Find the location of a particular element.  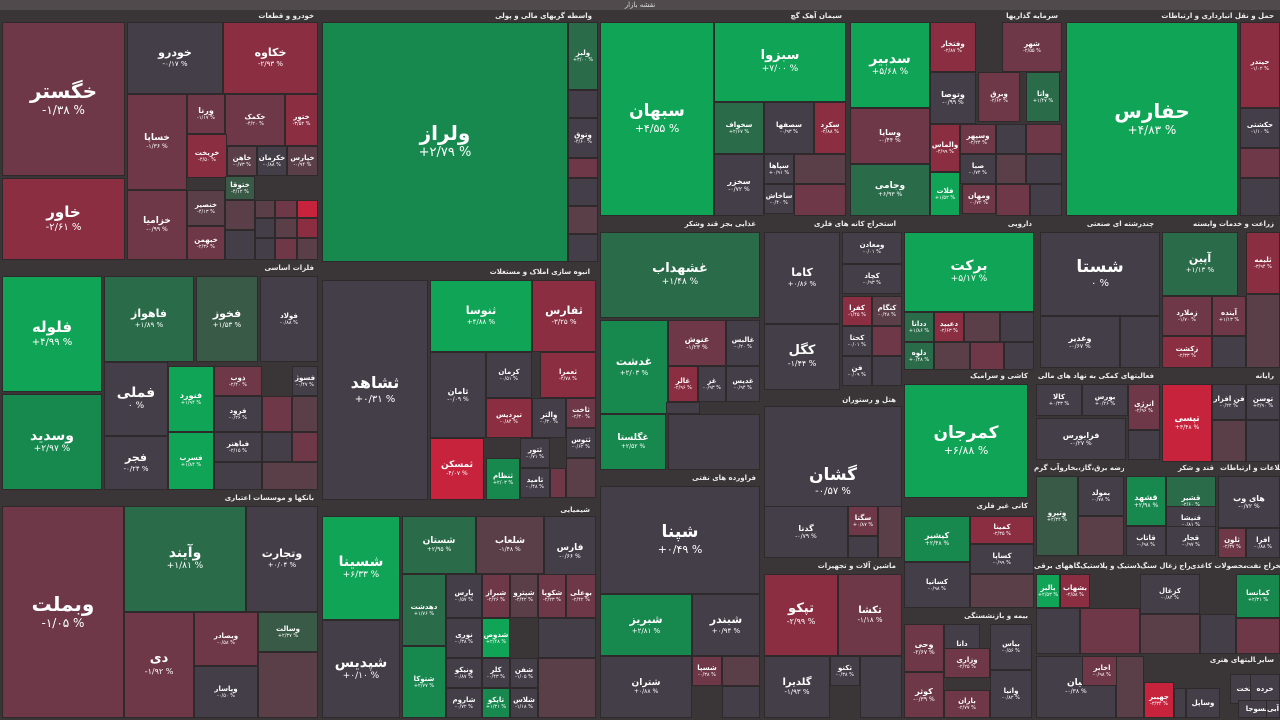

stock-tile: فخوز +۱/۵۳ % is located at coordinates (227, 319).